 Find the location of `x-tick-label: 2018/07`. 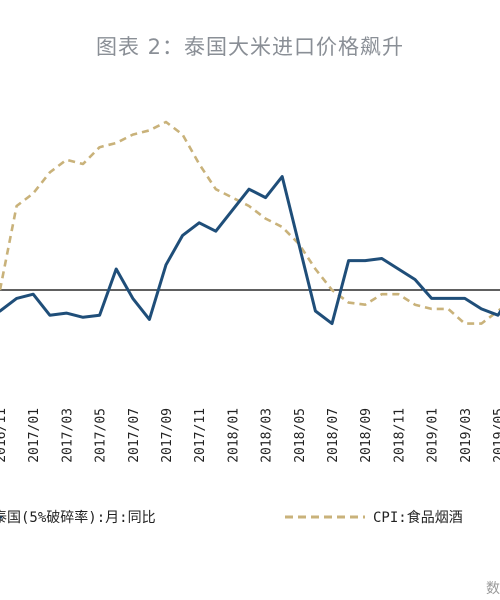

x-tick-label: 2018/07 is located at coordinates (333, 435).